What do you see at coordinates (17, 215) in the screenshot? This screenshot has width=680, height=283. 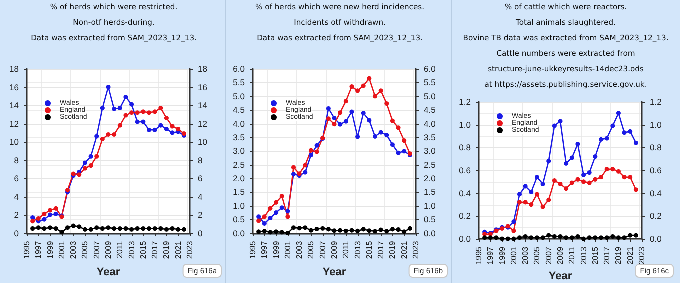 I see `y-tick-label: 2` at bounding box center [17, 215].